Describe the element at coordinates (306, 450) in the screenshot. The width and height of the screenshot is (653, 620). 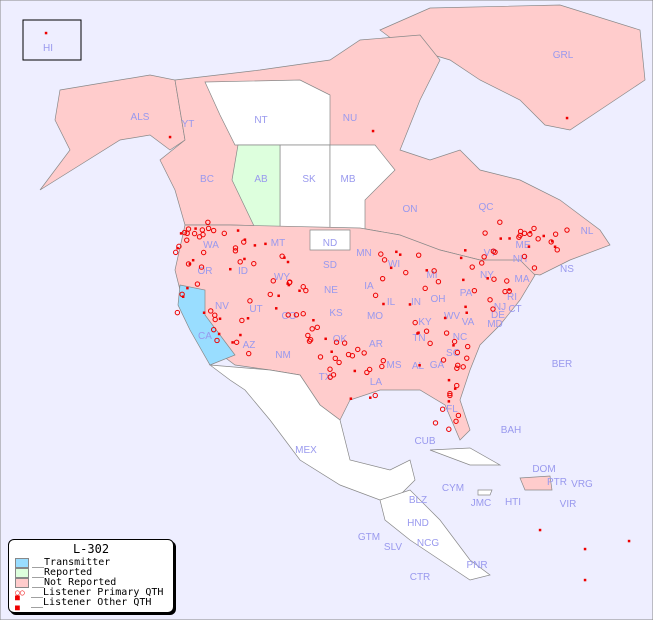
I see `region-label-mex: MEX` at that location.